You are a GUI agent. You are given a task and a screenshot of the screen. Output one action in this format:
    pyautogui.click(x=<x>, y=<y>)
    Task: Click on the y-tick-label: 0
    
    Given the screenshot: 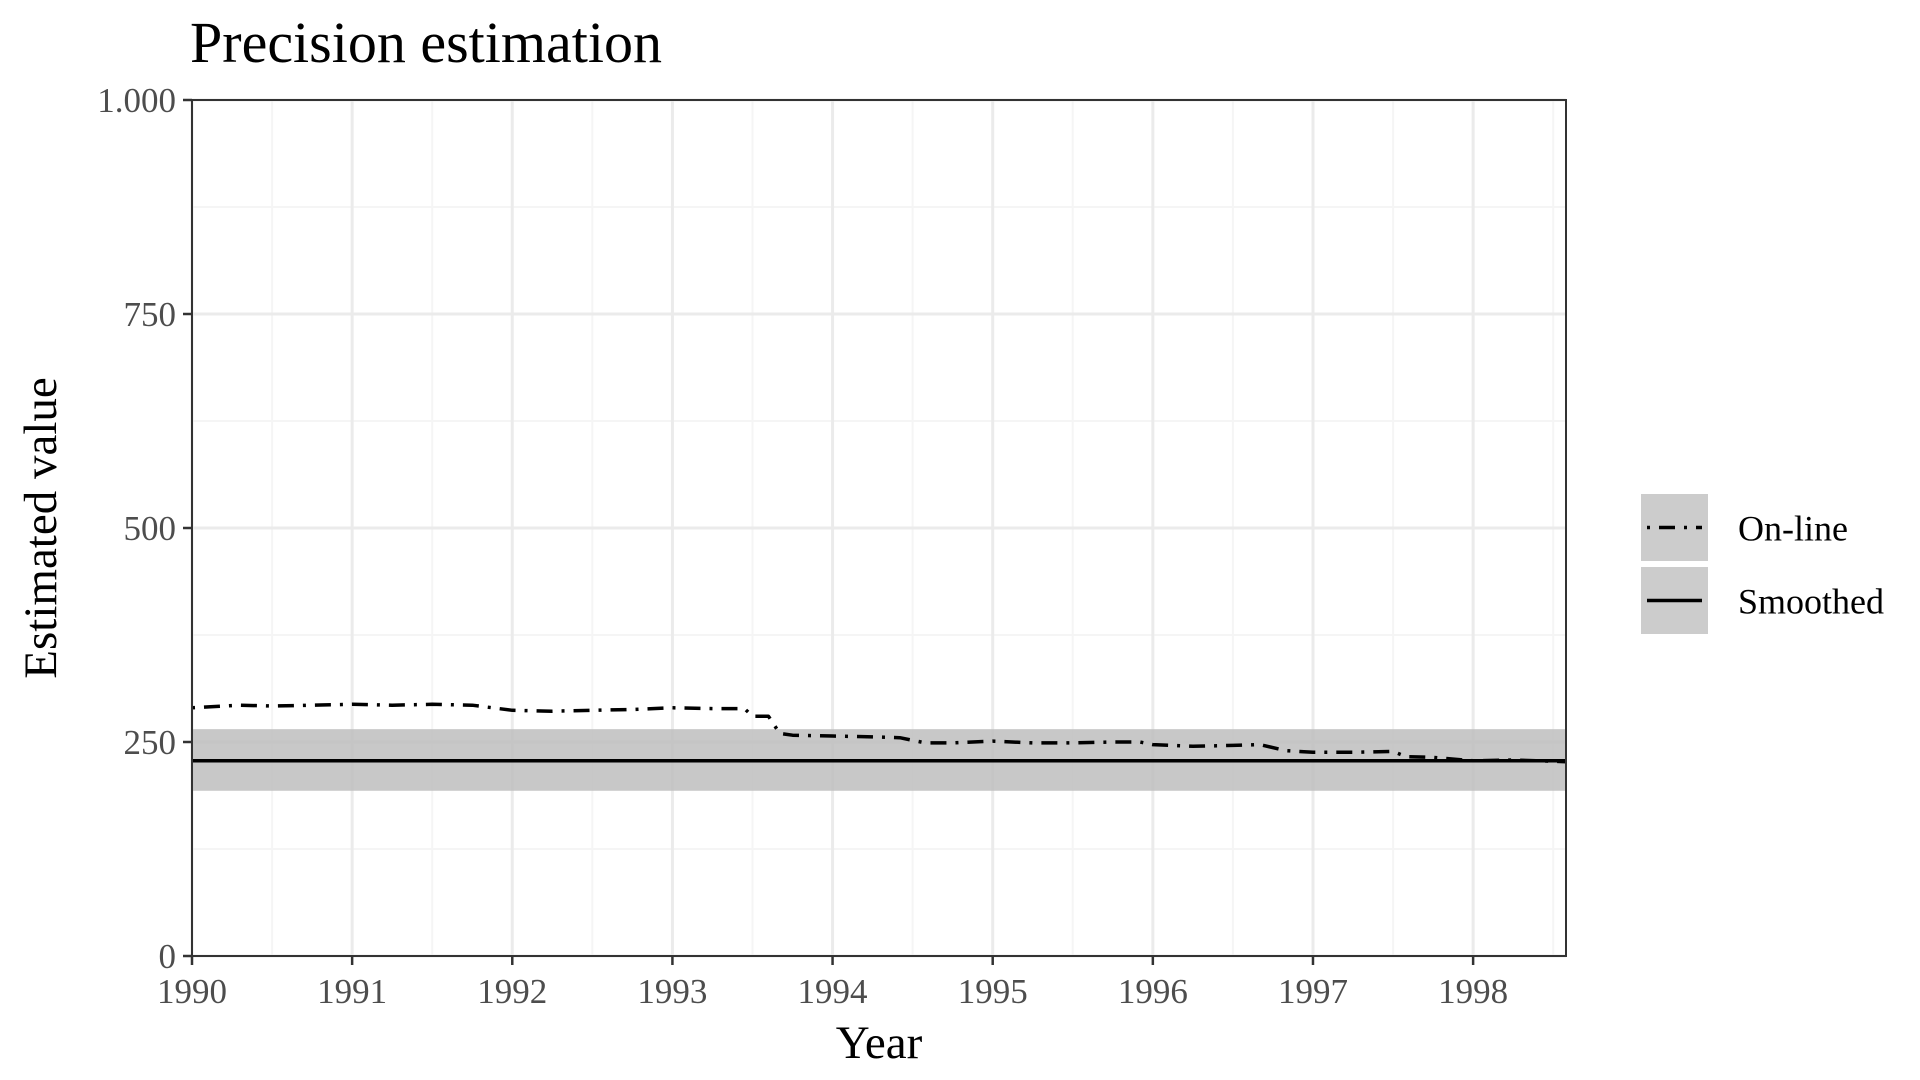 What is the action you would take?
    pyautogui.click(x=168, y=956)
    